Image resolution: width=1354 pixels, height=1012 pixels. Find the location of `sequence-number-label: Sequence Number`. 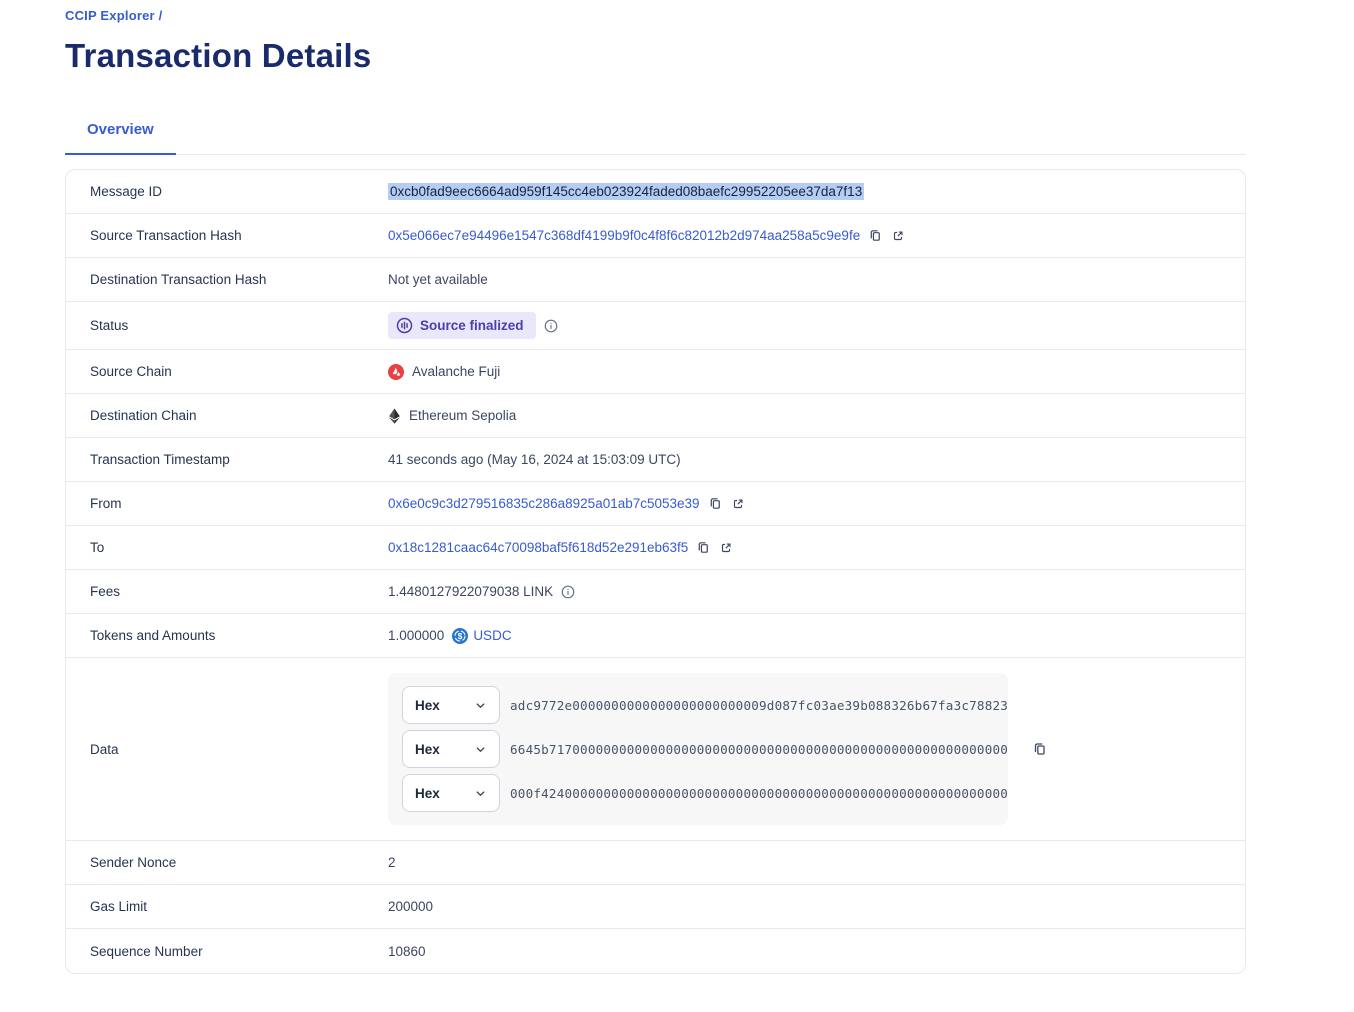

sequence-number-label: Sequence Number is located at coordinates (146, 951).